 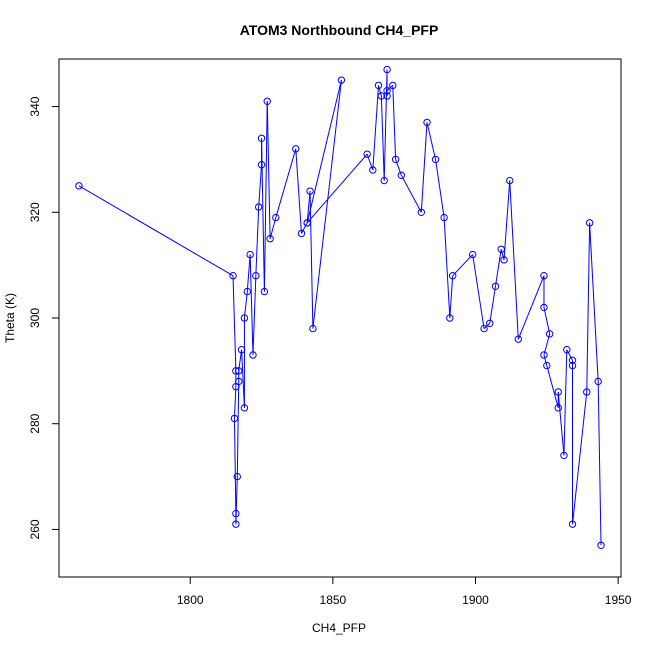 What do you see at coordinates (404, 592) in the screenshot?
I see `x-axis: 1800 1850 1900 1950` at bounding box center [404, 592].